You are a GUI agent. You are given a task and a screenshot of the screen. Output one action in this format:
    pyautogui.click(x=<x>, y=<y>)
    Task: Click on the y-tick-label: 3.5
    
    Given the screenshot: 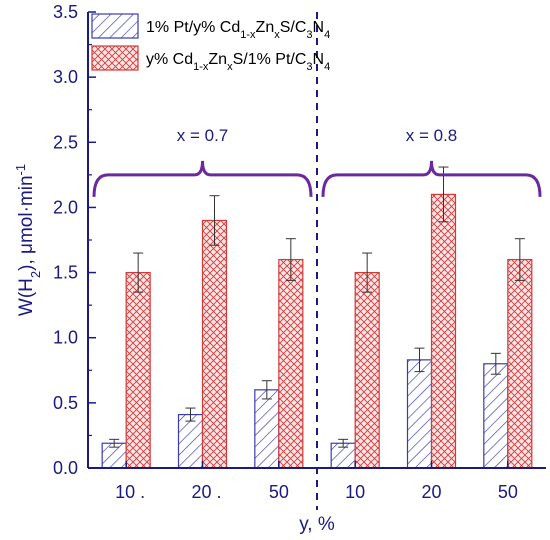 What is the action you would take?
    pyautogui.click(x=65, y=12)
    